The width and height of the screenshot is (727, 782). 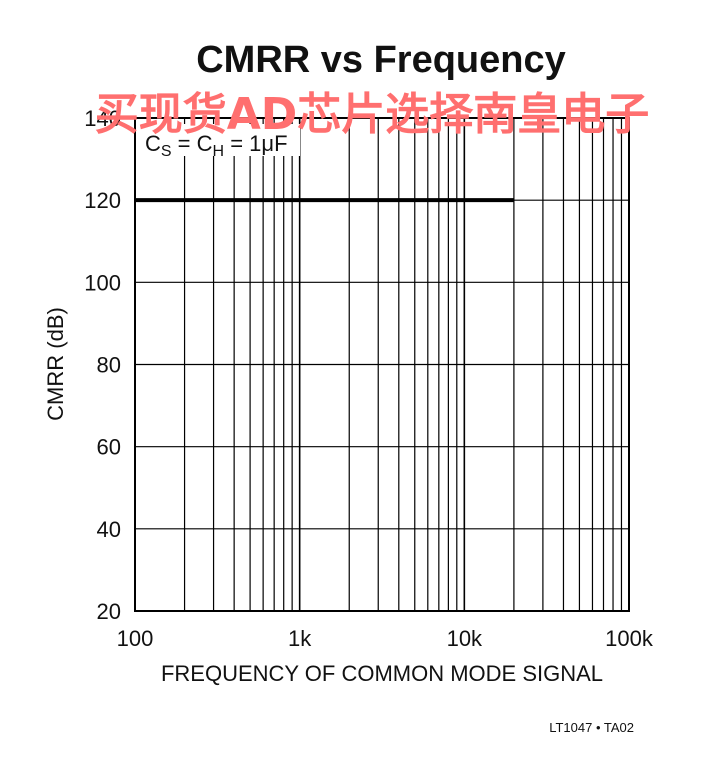 I want to click on x-axis-label: FREQUENCY OF COMMON MODE SIGNAL, so click(x=382, y=673).